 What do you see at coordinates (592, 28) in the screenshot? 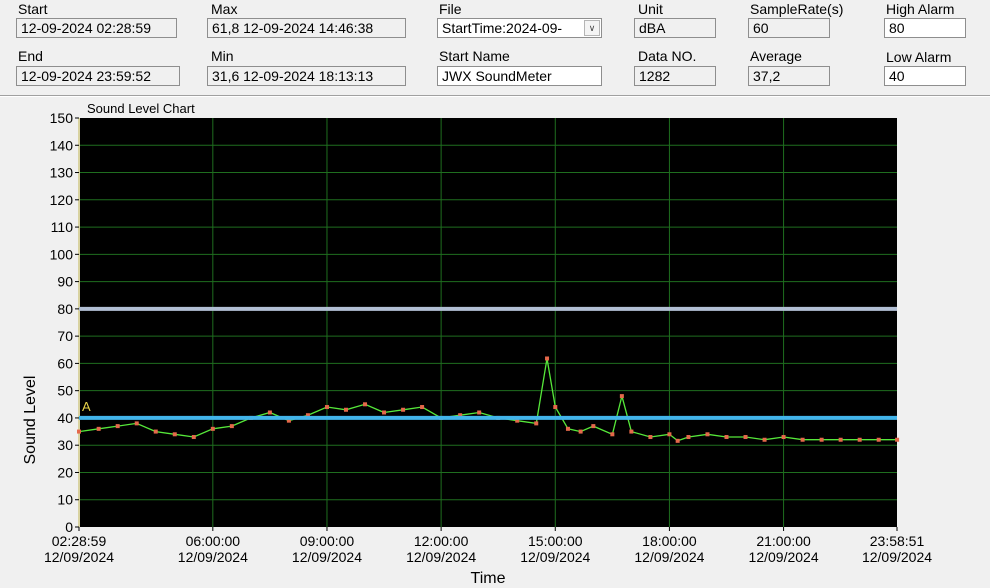
I see `chevron-down-icon: ∨` at bounding box center [592, 28].